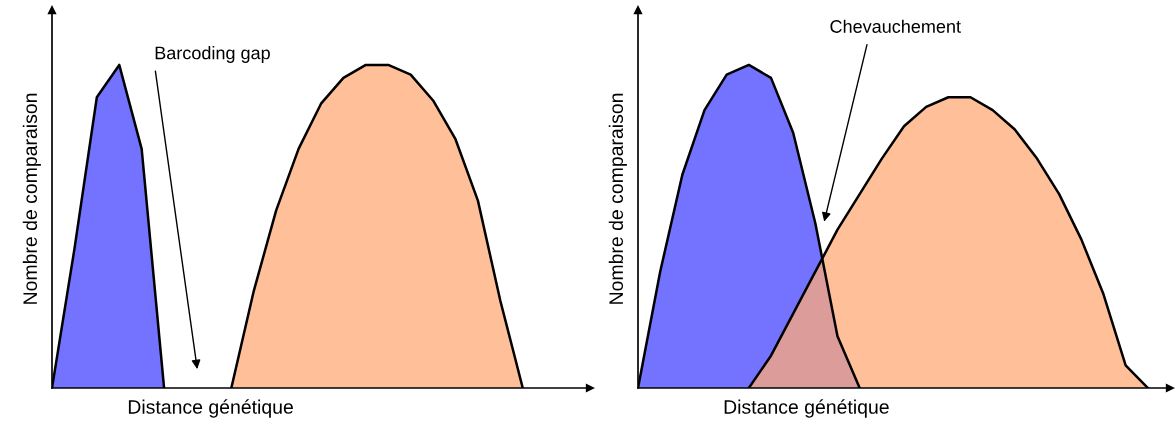  Describe the element at coordinates (212, 54) in the screenshot. I see `text: Barcoding gap` at that location.